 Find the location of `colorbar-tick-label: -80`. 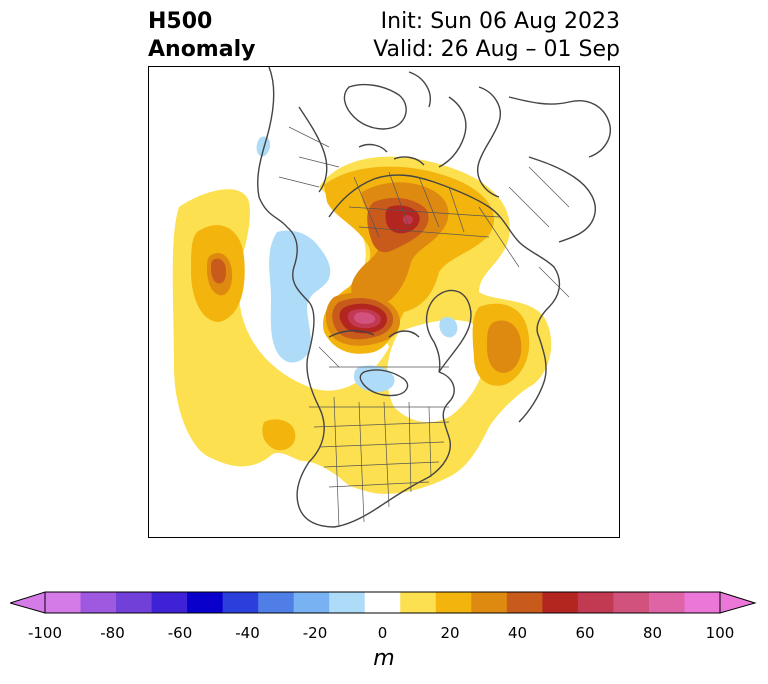

colorbar-tick-label: -80 is located at coordinates (112, 633).